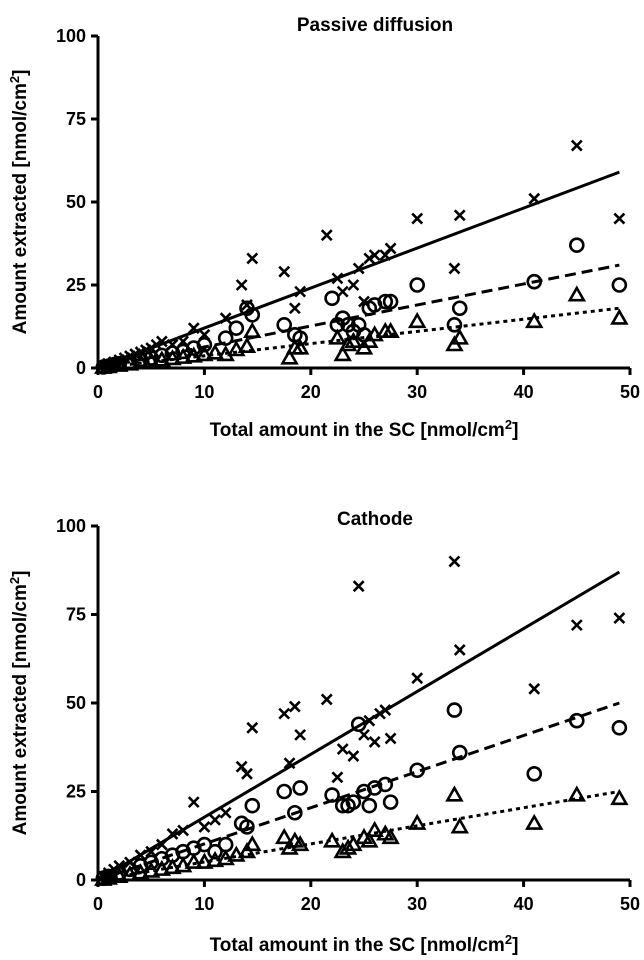 This screenshot has width=644, height=960. Describe the element at coordinates (375, 25) in the screenshot. I see `chart-title: Passive diffusion` at that location.